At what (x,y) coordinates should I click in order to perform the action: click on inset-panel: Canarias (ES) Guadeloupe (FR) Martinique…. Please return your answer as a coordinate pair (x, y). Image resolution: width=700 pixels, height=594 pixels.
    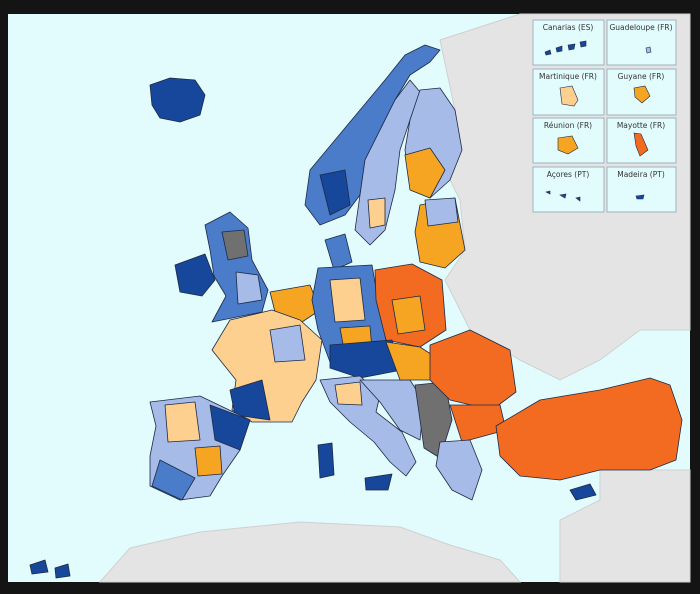
    Looking at the image, I should click on (604, 116).